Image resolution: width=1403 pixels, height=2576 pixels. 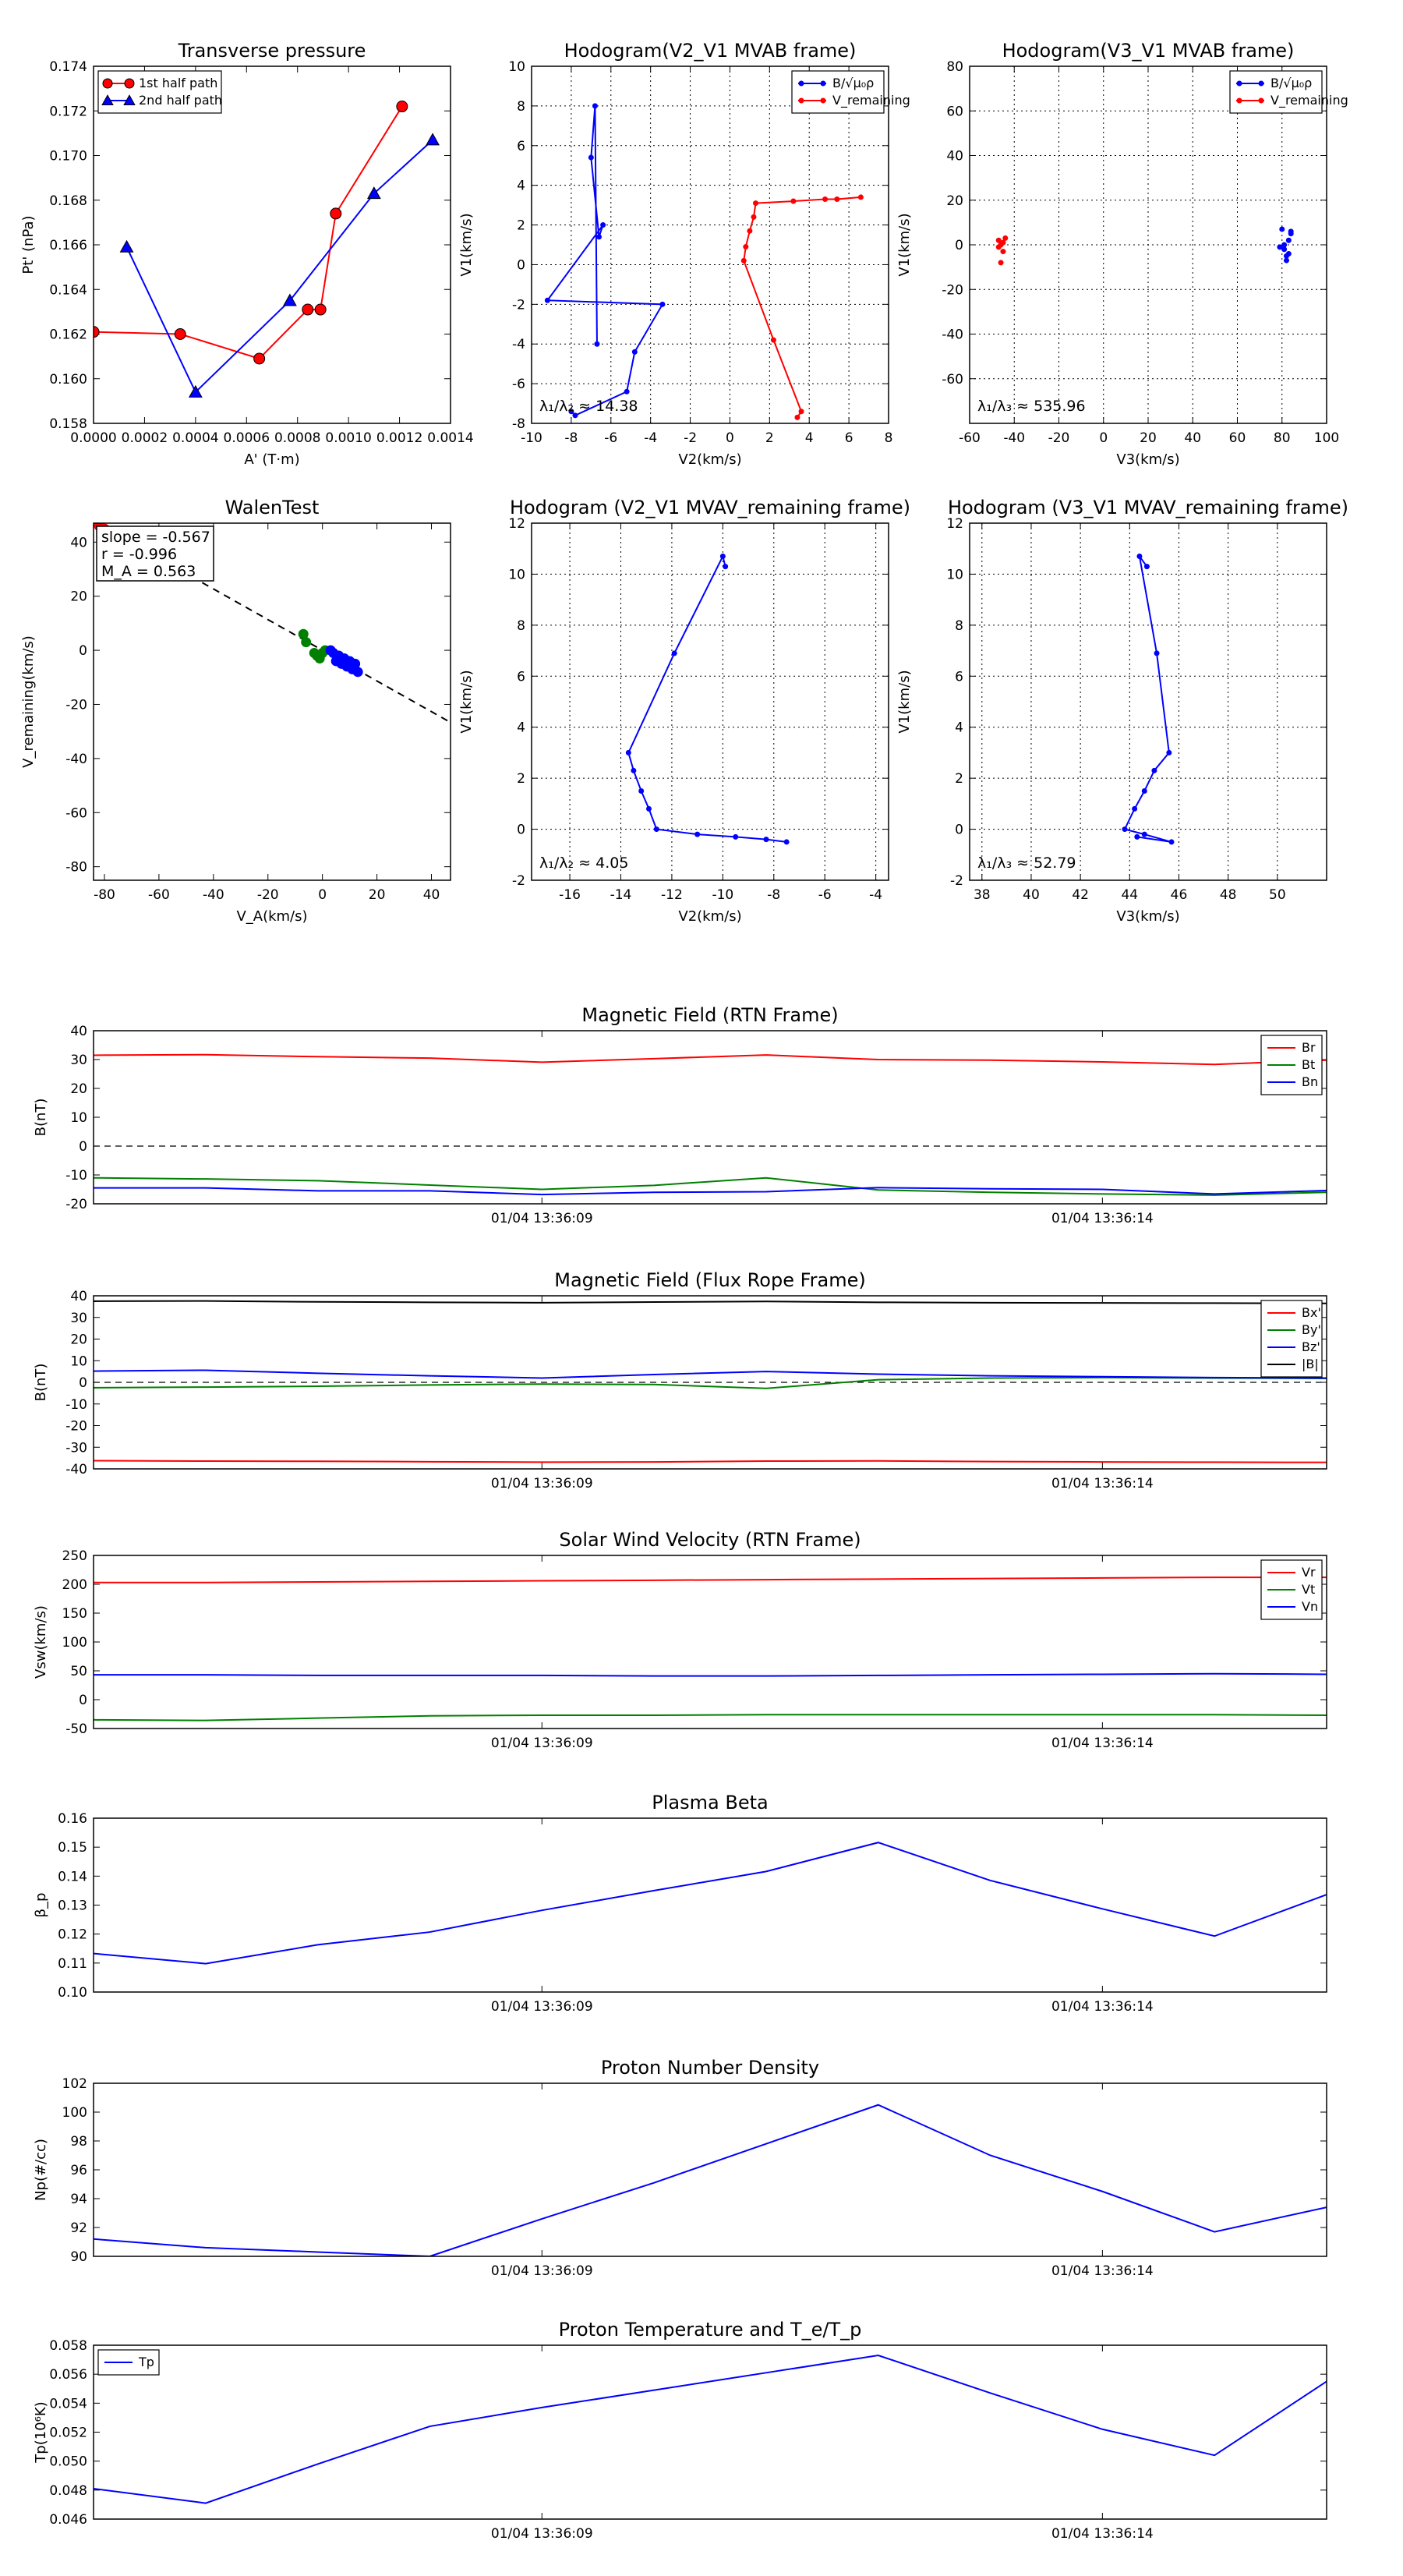 I want to click on legend-label: Bn, so click(x=1310, y=1081).